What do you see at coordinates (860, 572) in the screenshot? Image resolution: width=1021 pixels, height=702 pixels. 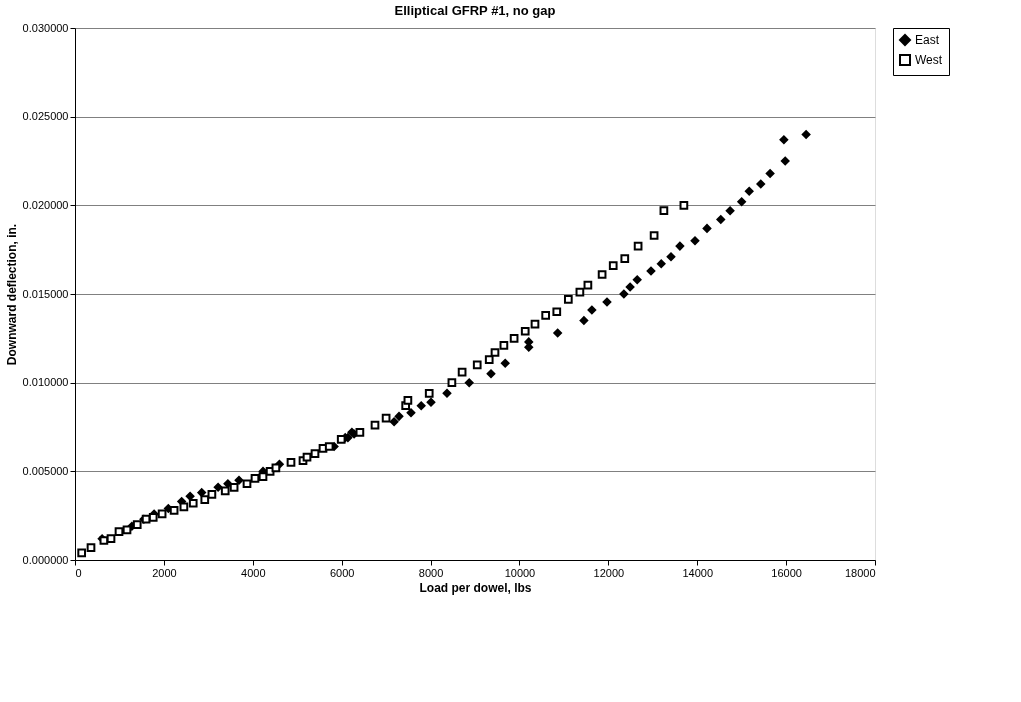 I see `x-tick-label: 18000` at bounding box center [860, 572].